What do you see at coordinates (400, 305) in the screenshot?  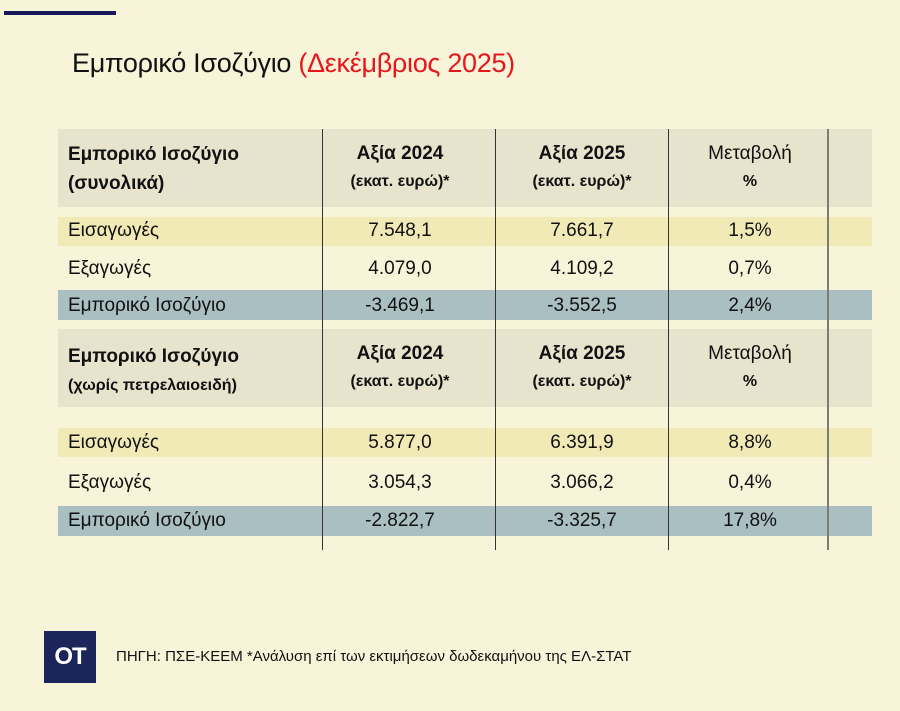 I see `row-value-2024: -3.469,1` at bounding box center [400, 305].